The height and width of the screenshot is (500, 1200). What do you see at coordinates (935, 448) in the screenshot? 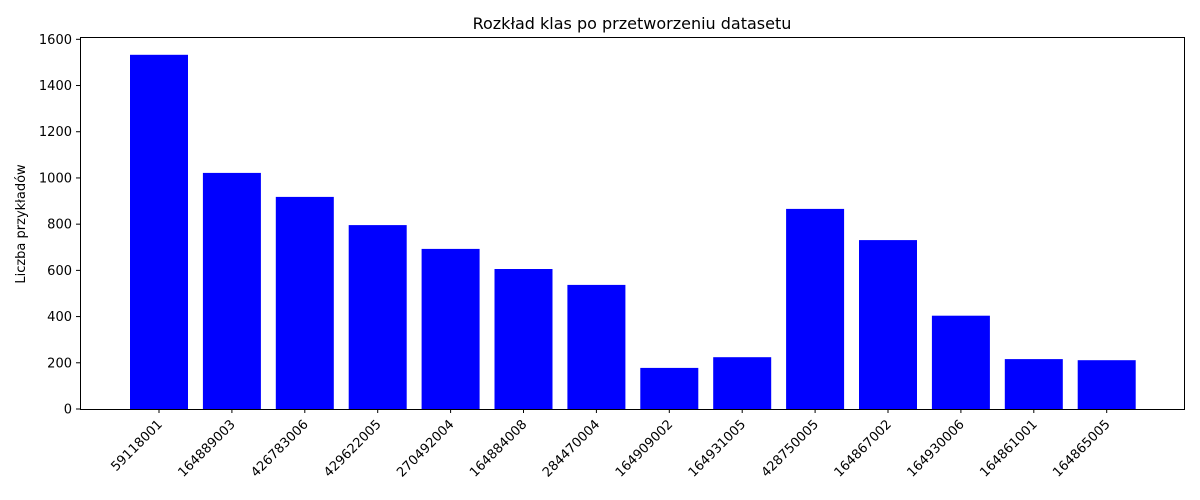
I see `x-tick-label: 164930006` at bounding box center [935, 448].